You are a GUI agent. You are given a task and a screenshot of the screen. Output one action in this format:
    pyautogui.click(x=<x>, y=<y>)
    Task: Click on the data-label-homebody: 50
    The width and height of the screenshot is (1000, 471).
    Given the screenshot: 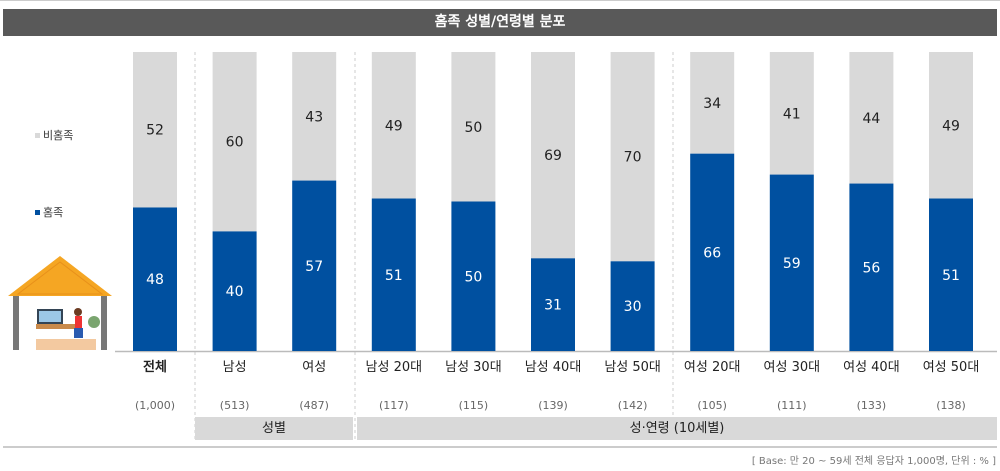 What is the action you would take?
    pyautogui.click(x=473, y=277)
    